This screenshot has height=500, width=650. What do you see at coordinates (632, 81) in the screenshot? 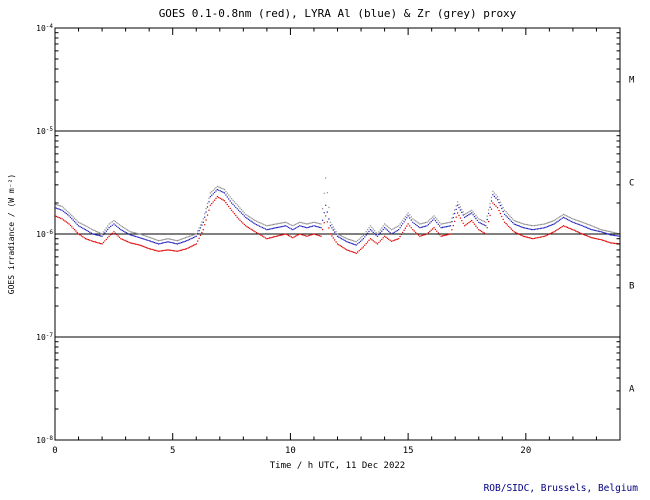
I see `flare-class-label-M: M` at bounding box center [632, 81].